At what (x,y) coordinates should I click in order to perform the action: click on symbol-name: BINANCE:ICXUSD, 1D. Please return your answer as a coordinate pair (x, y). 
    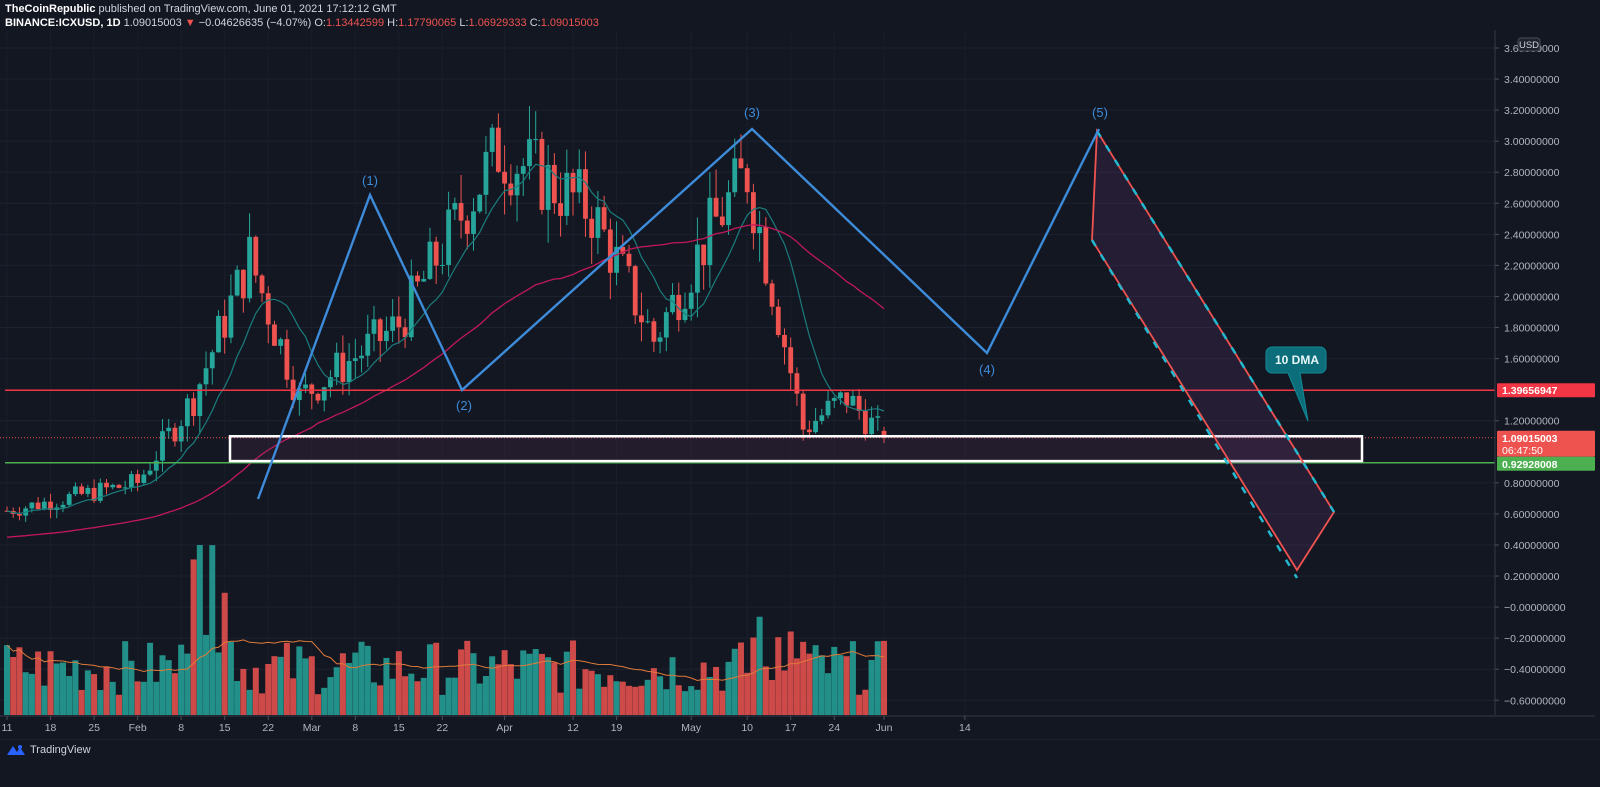
    Looking at the image, I should click on (63, 23).